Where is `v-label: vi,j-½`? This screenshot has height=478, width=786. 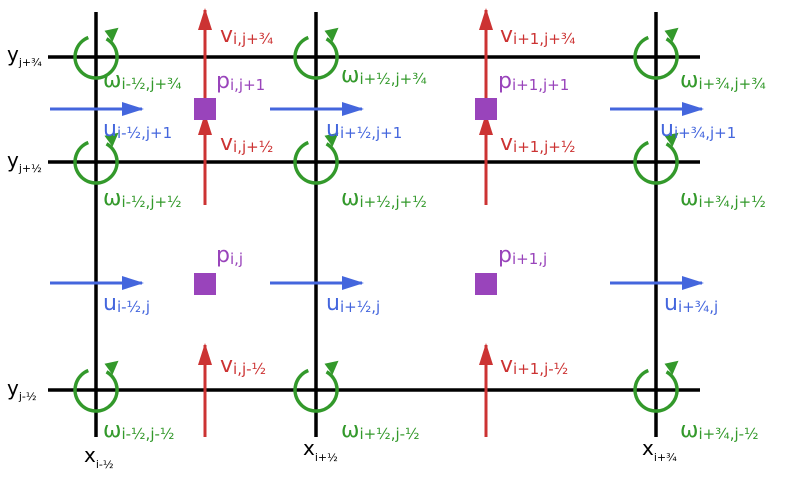
v-label: vi,j-½ is located at coordinates (243, 365).